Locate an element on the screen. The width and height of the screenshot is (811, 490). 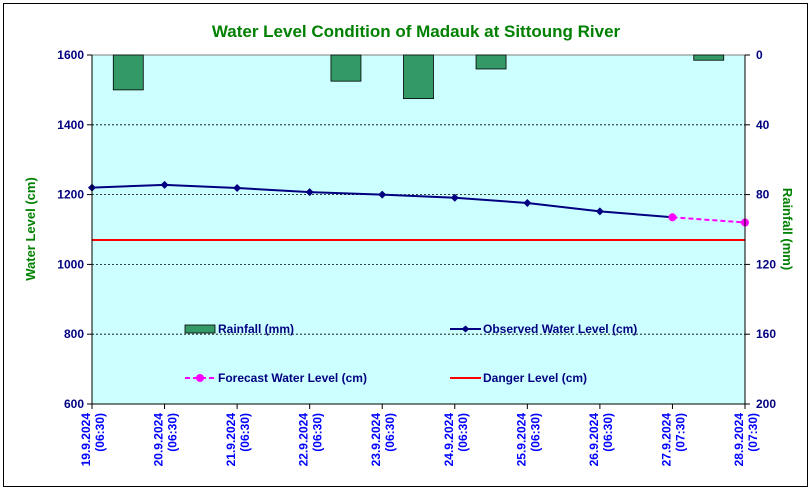
rainfall-bars is located at coordinates (418, 77).